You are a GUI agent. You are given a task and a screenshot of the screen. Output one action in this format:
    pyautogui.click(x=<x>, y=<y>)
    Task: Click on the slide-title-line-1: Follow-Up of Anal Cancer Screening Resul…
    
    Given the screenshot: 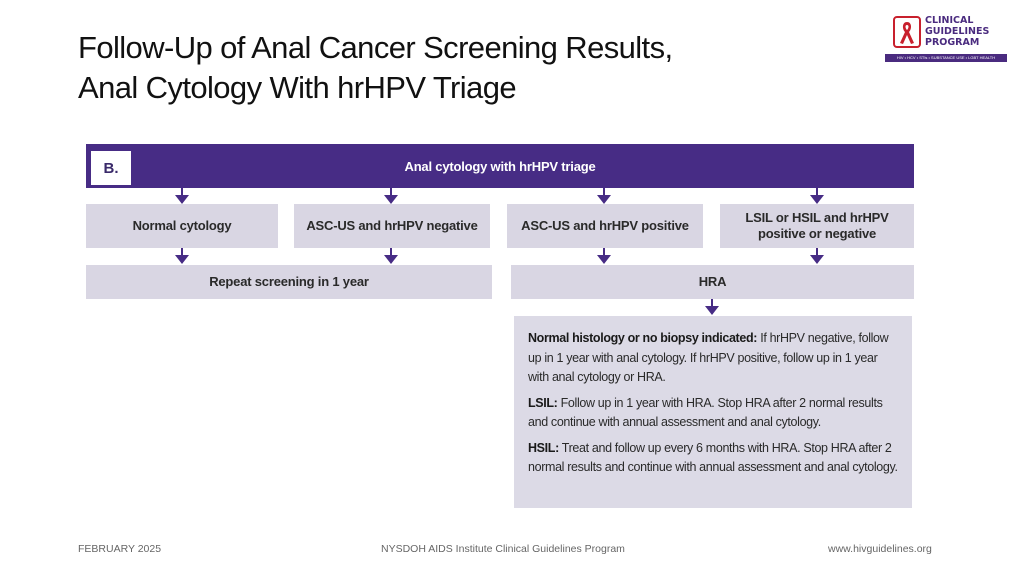 What is the action you would take?
    pyautogui.click(x=375, y=47)
    